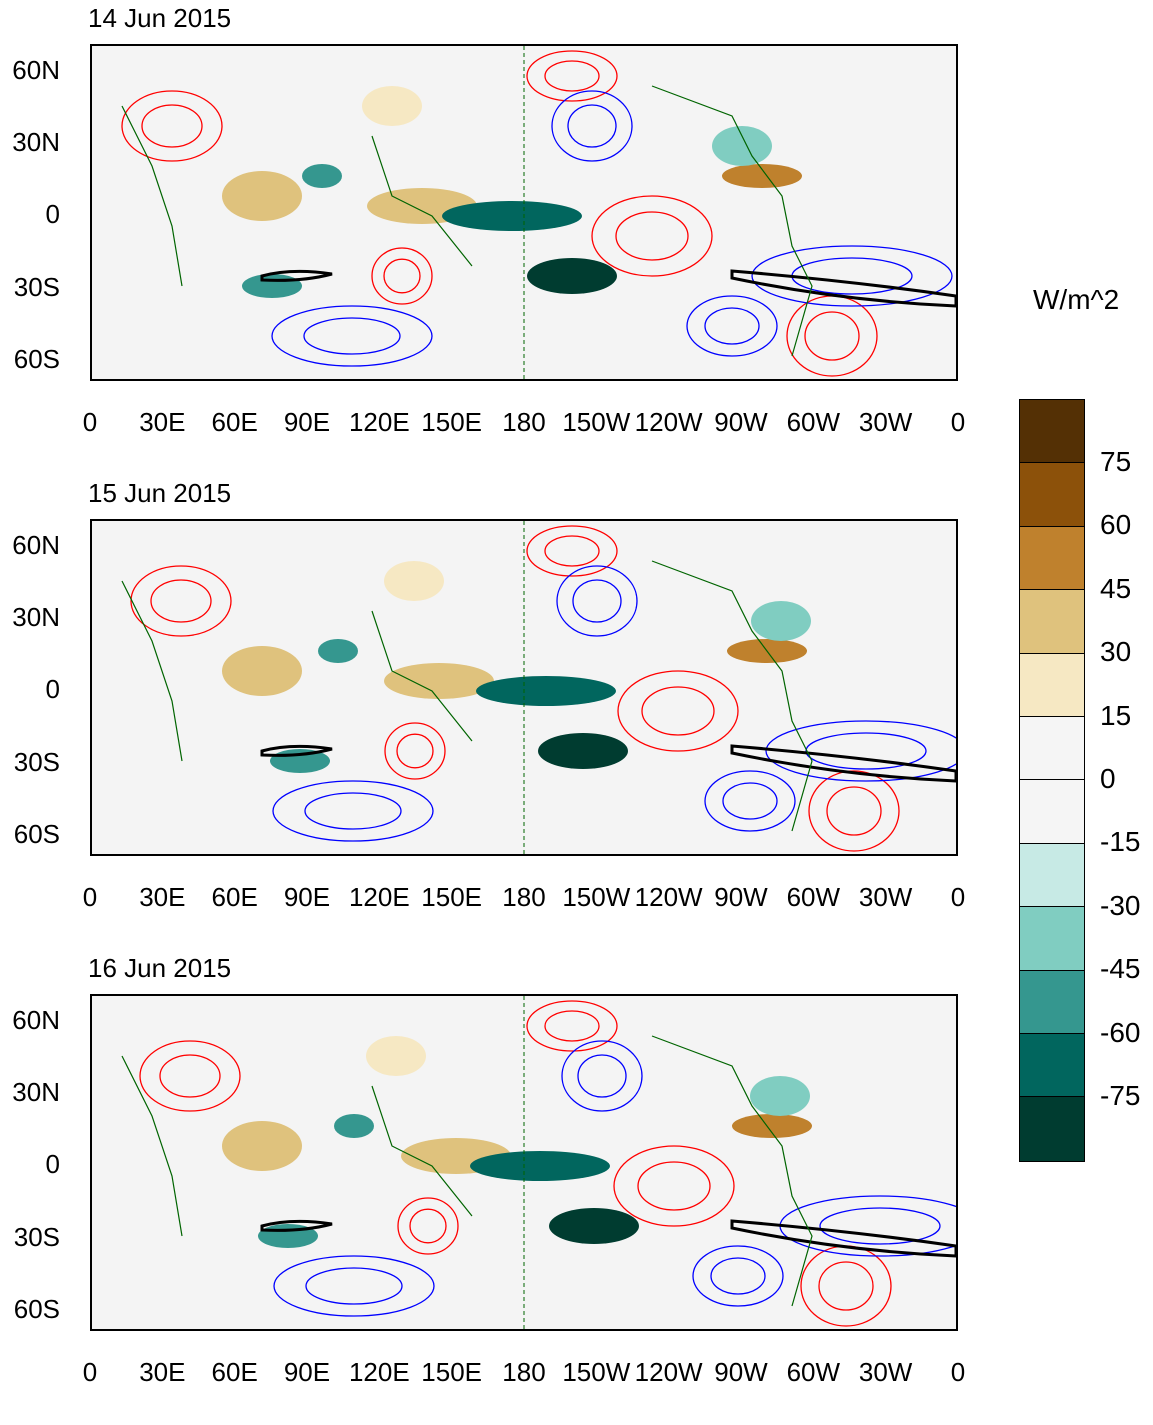  Describe the element at coordinates (234, 897) in the screenshot. I see `lon-tick-label: 60E` at that location.